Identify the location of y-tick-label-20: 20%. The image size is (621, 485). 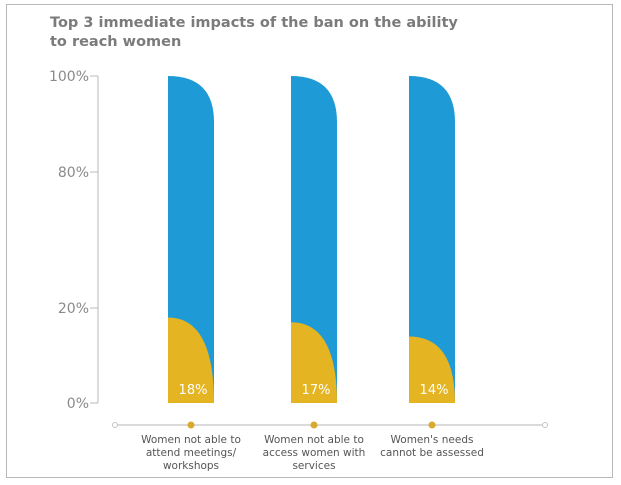
(73, 309).